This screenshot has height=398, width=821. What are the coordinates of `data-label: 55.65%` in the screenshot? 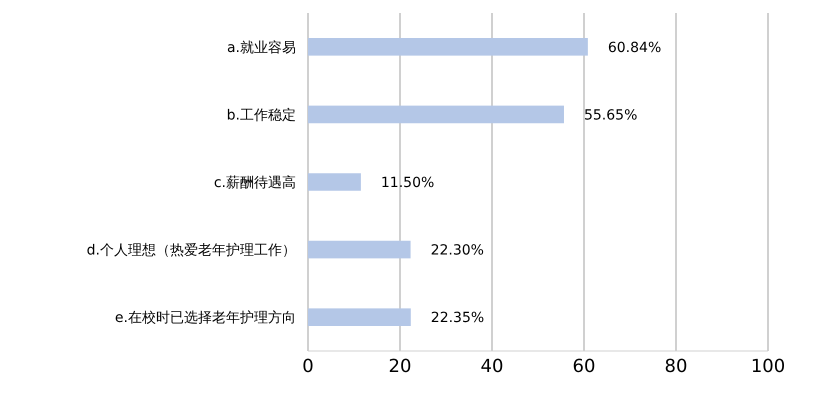 It's located at (611, 115).